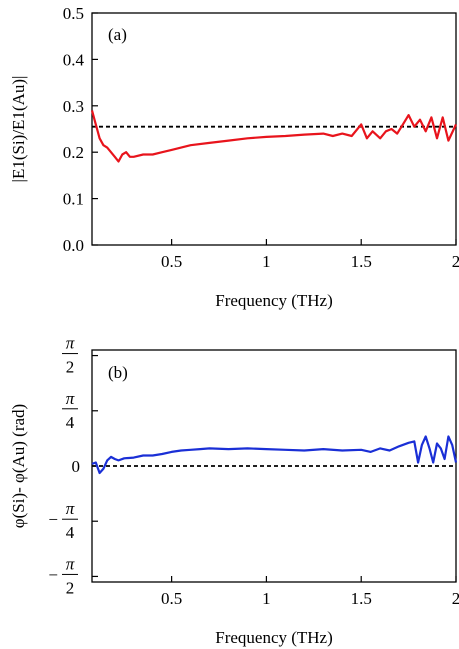 This screenshot has height=649, width=459. Describe the element at coordinates (63, 520) in the screenshot. I see `y-tick-label: π 4−` at that location.